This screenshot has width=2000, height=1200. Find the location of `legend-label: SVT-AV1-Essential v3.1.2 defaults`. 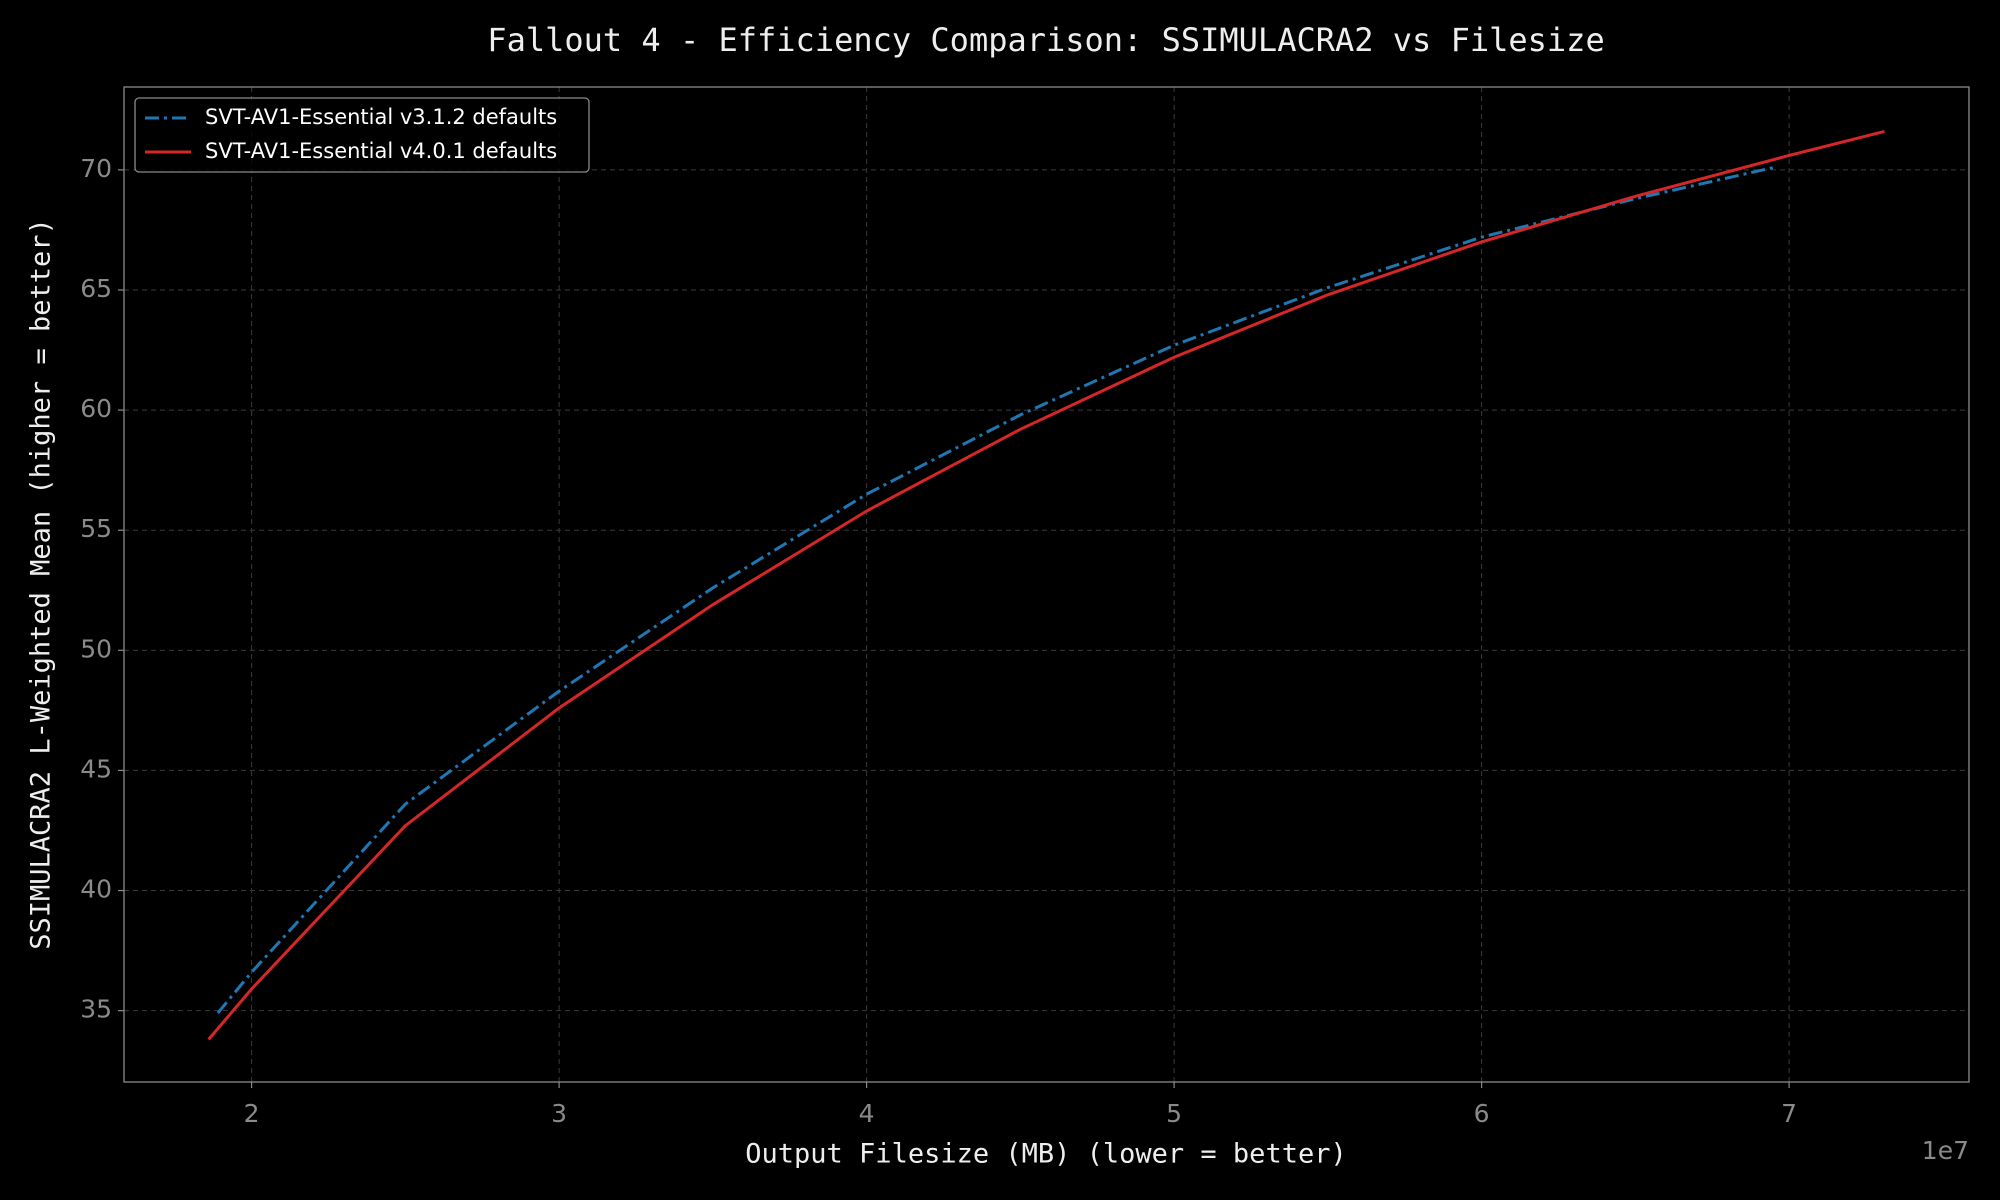

legend-label: SVT-AV1-Essential v3.1.2 defaults is located at coordinates (381, 117).